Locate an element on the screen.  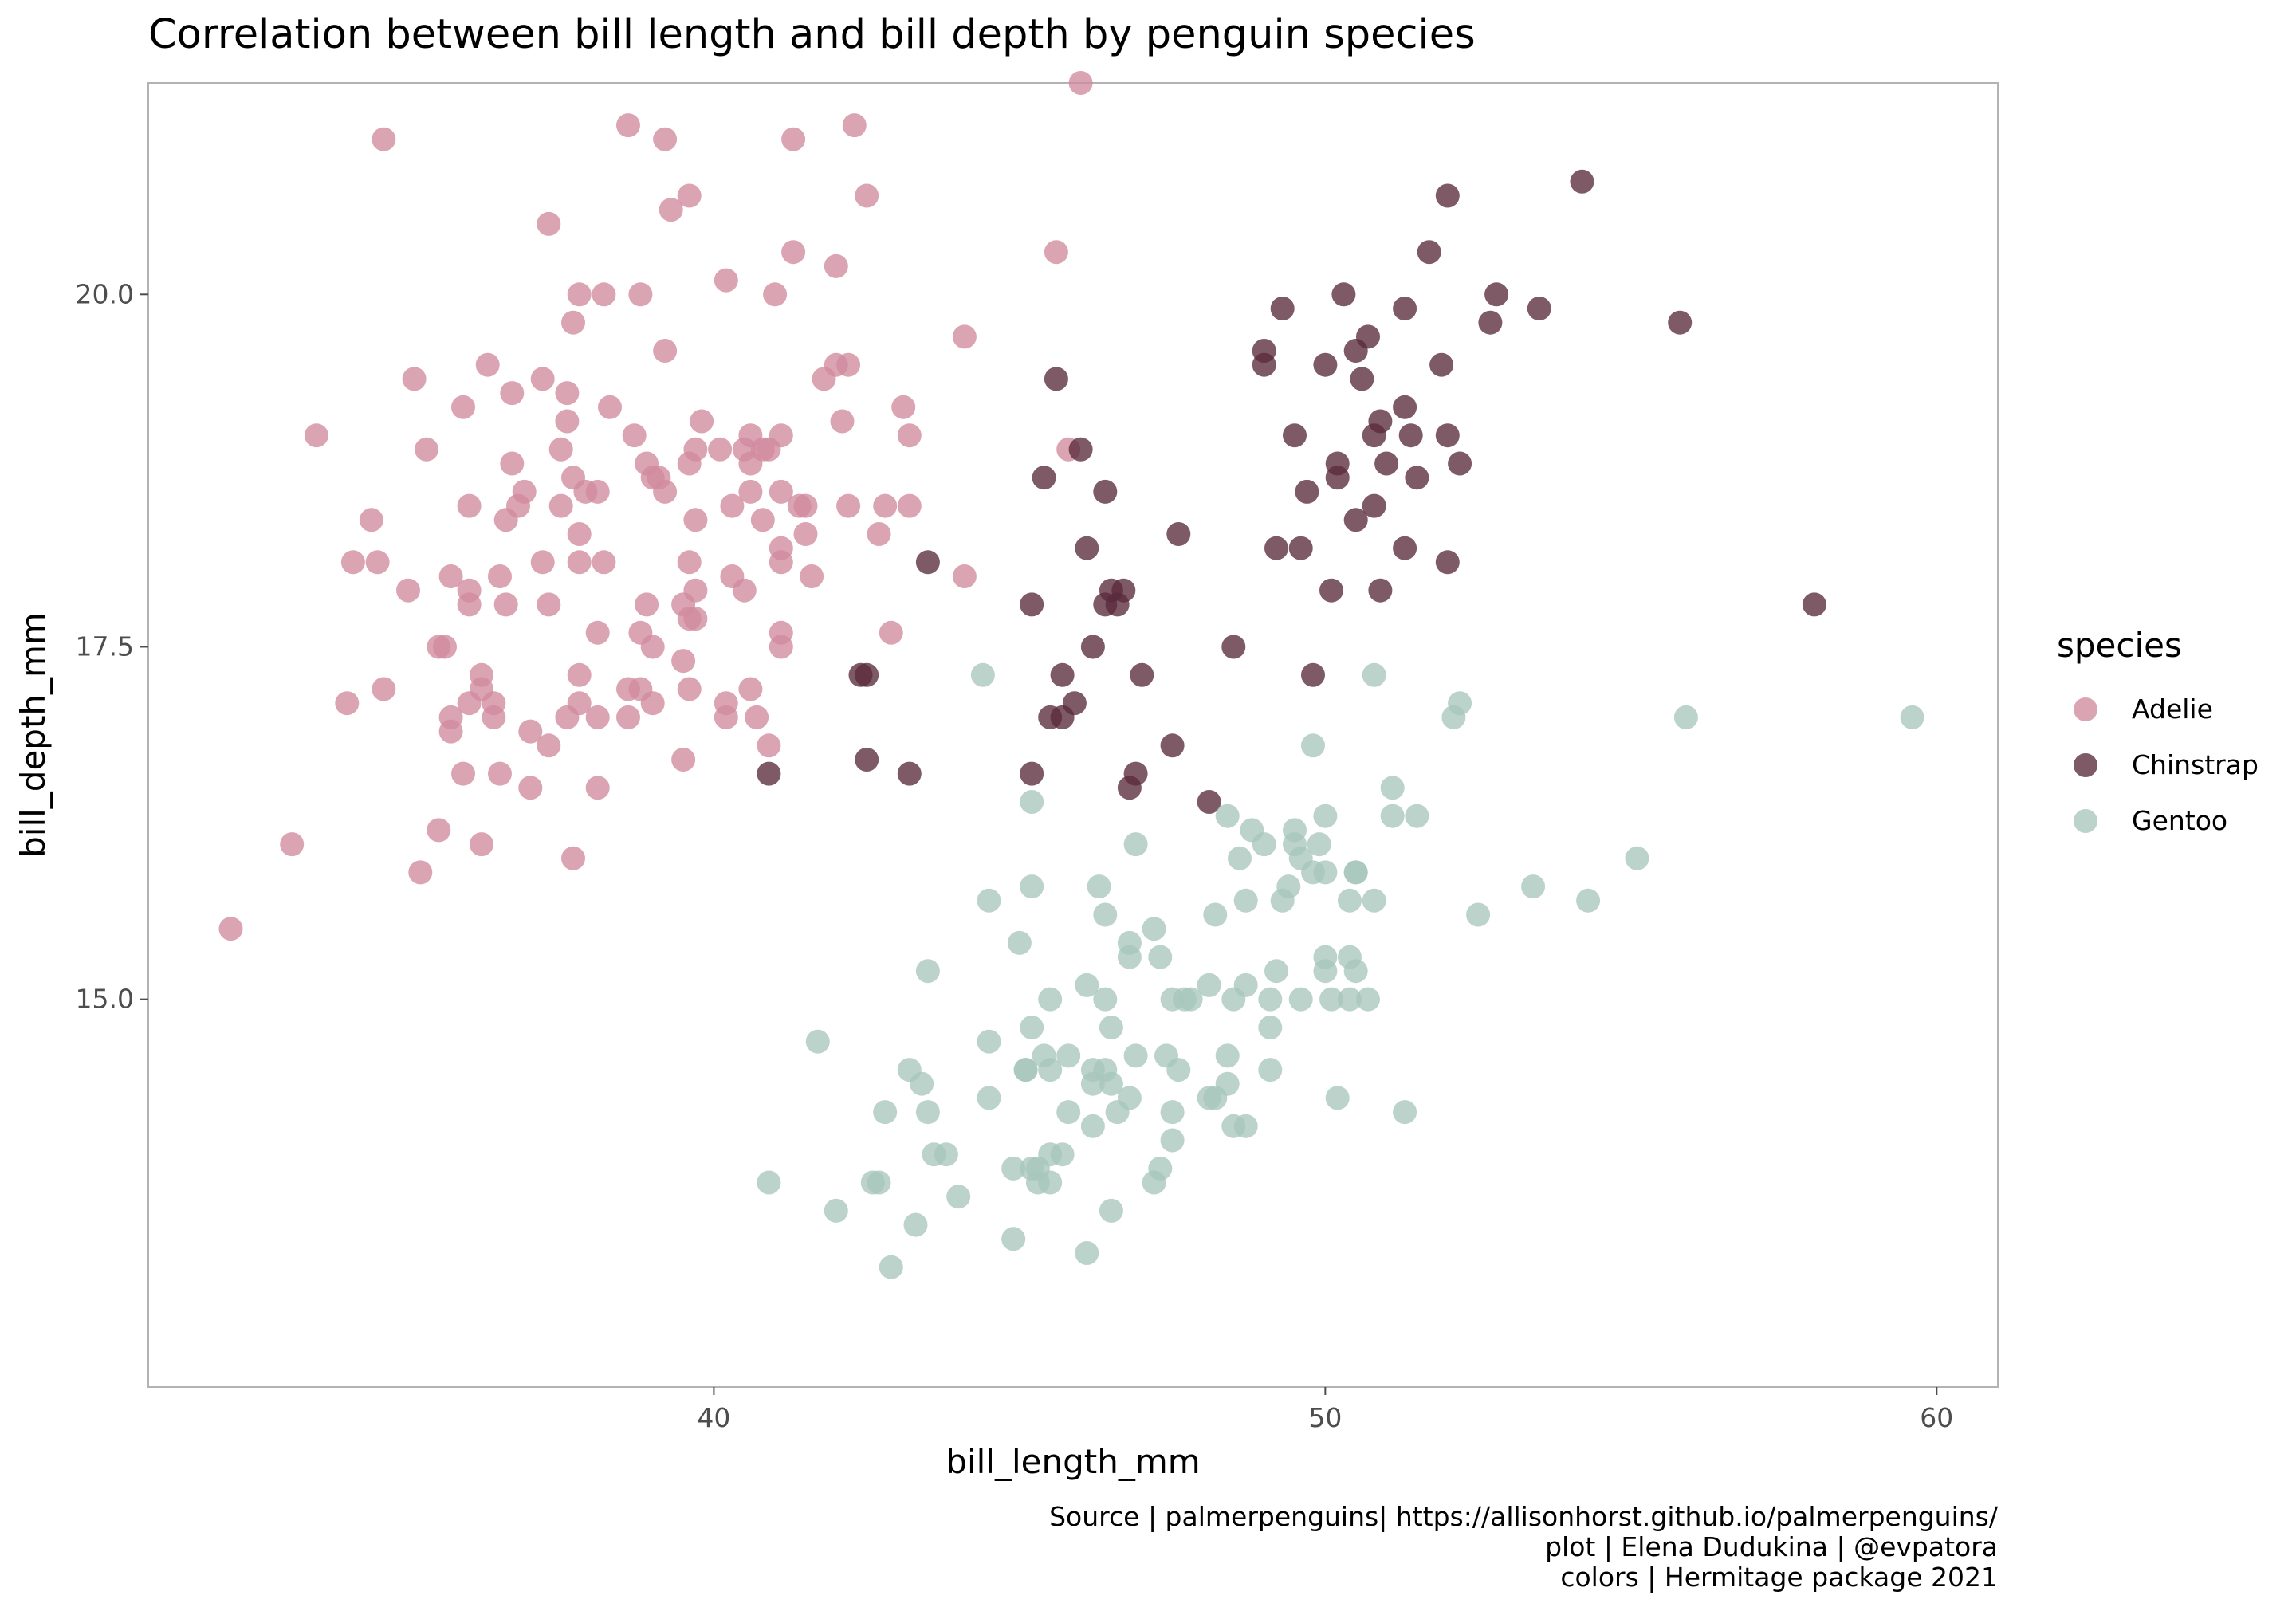
x-tick-label-0: 40 is located at coordinates (713, 1417).